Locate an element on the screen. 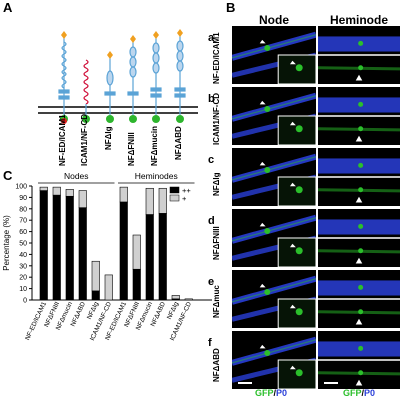 The width and height of the screenshot is (400, 402). y-tick-label: 50 is located at coordinates (23, 244).